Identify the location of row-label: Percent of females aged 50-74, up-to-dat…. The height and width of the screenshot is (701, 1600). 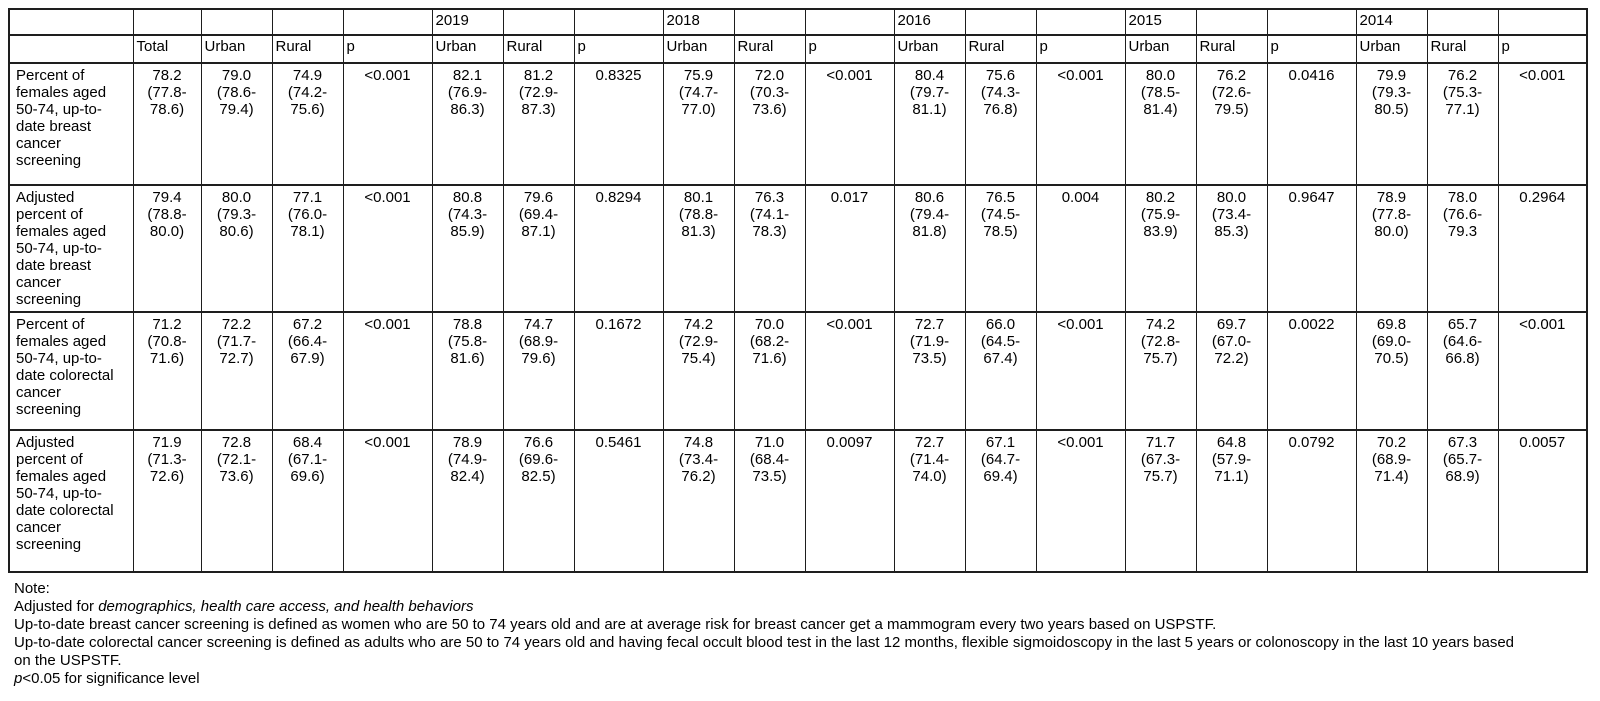
(71, 124).